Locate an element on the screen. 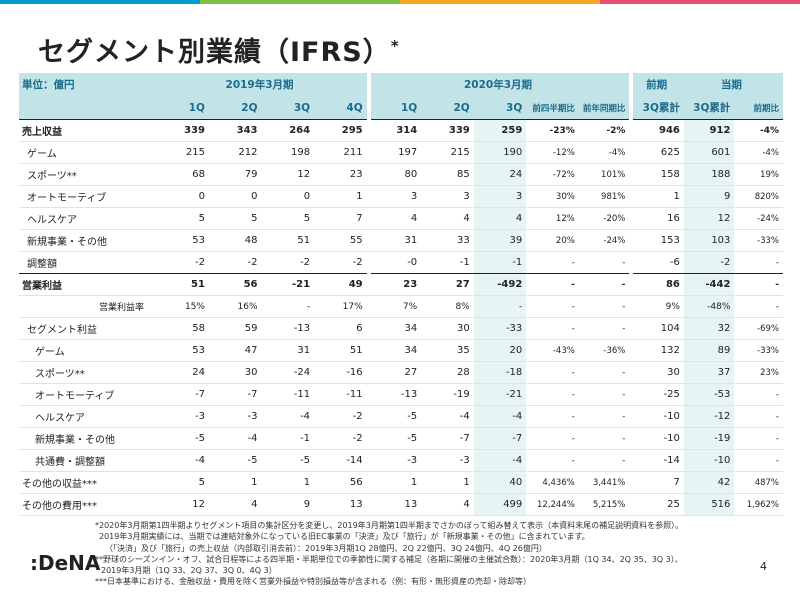 This screenshot has width=800, height=600. table-cell: 48 is located at coordinates (251, 240).